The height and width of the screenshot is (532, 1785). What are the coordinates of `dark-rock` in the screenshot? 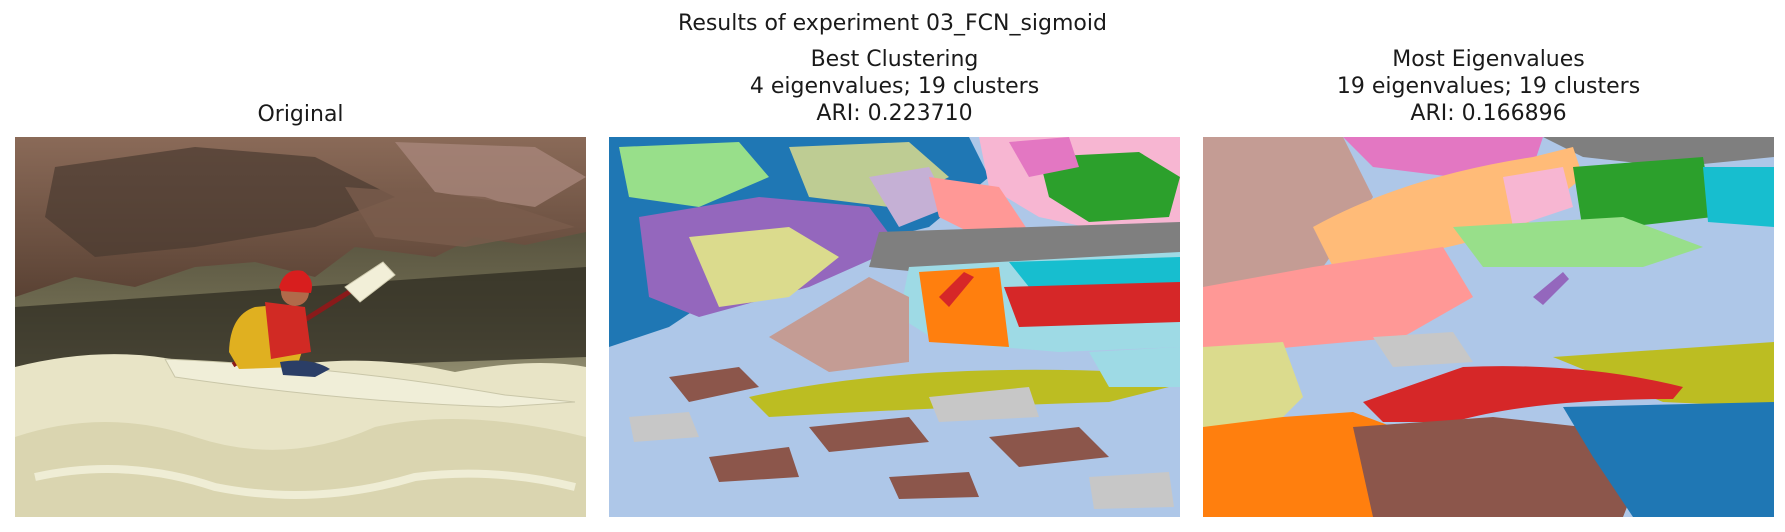 It's located at (220, 202).